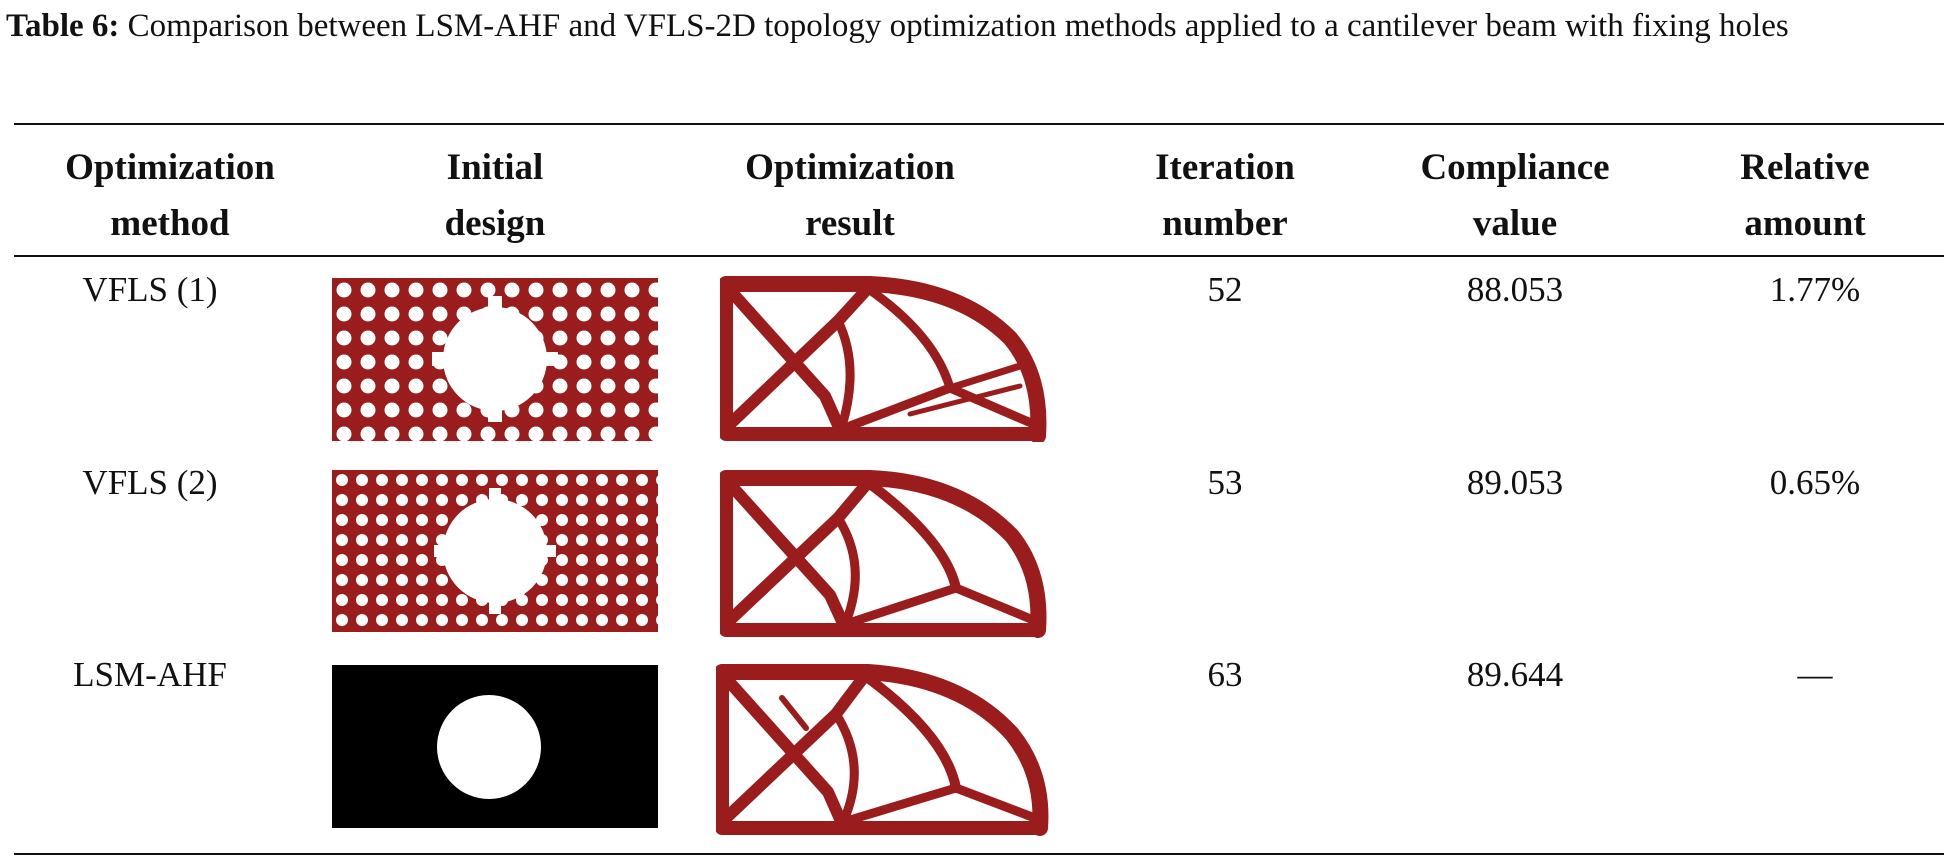 The height and width of the screenshot is (858, 1955). What do you see at coordinates (979, 124) in the screenshot?
I see `table-top-rule` at bounding box center [979, 124].